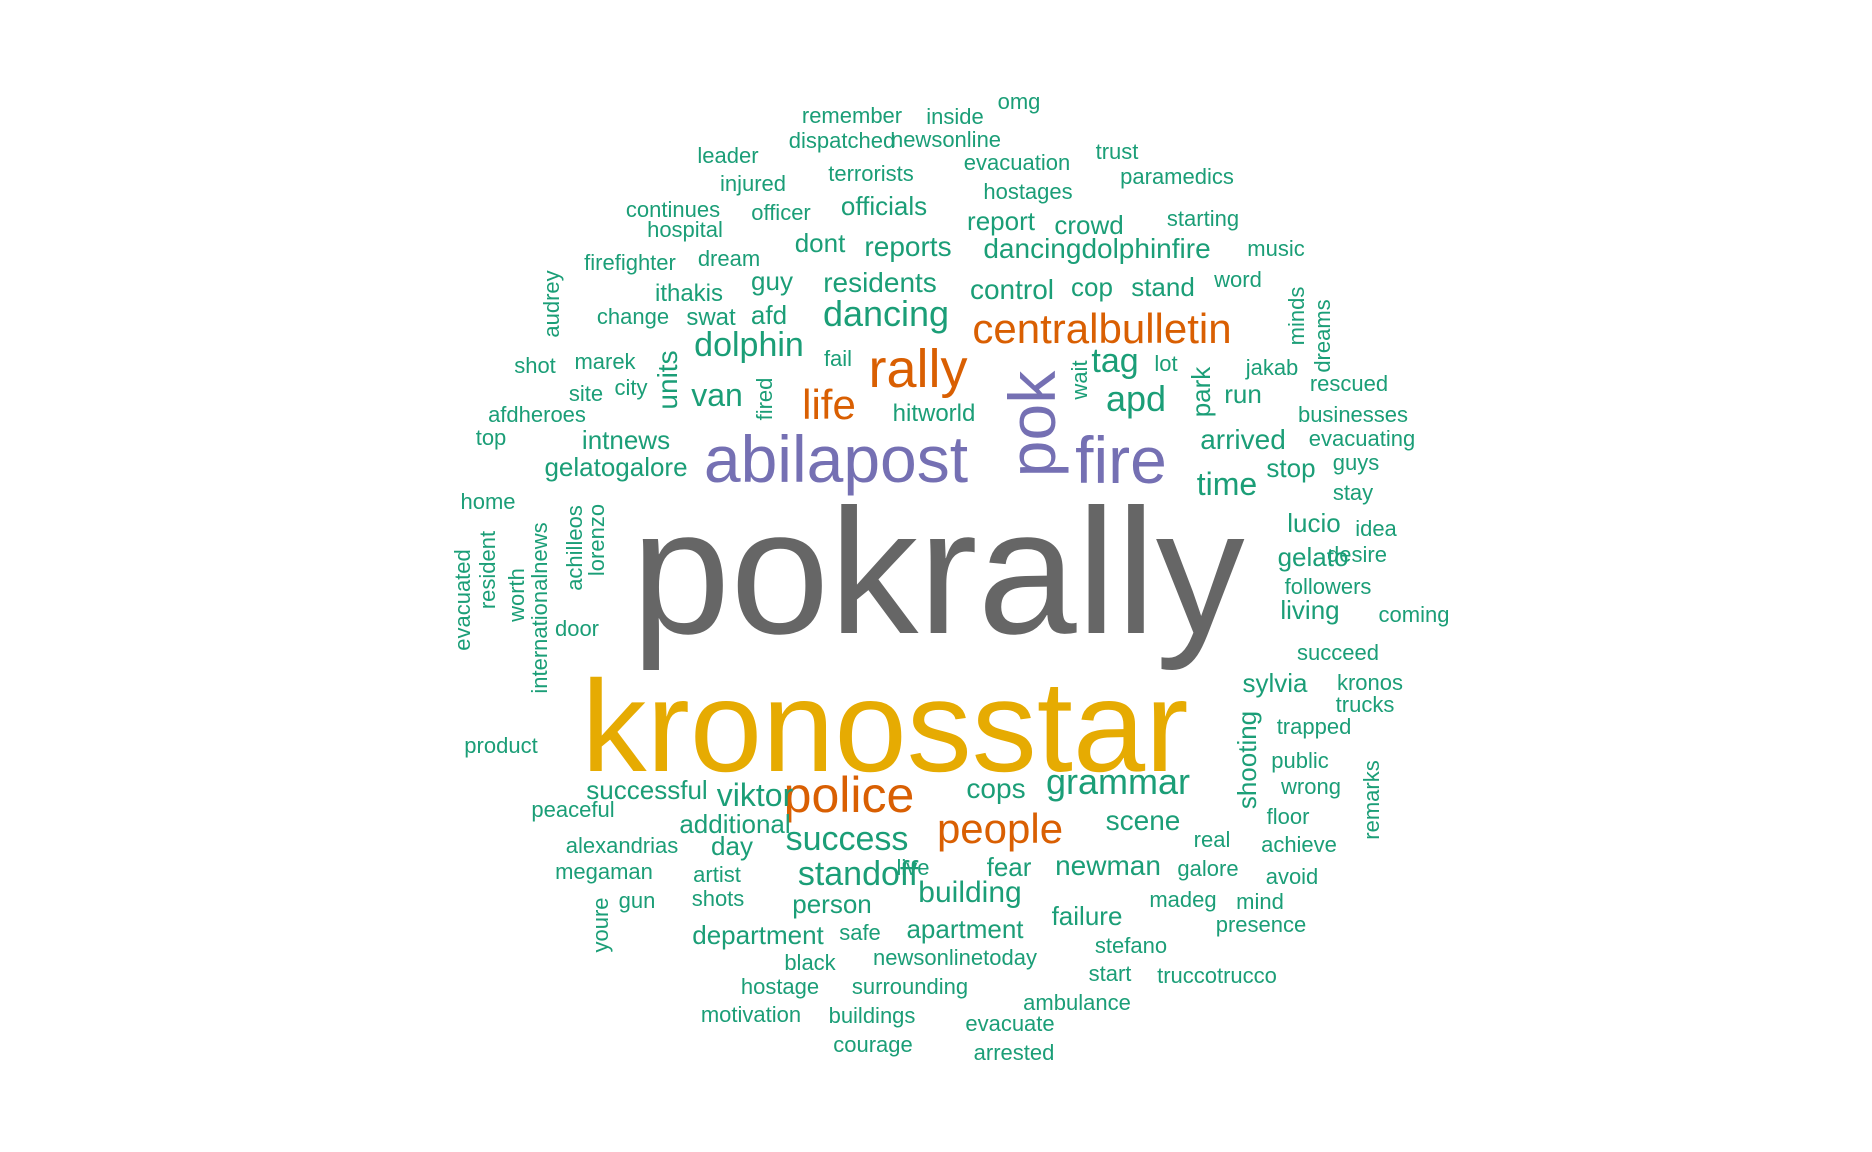 This screenshot has width=1872, height=1152. What do you see at coordinates (1183, 899) in the screenshot?
I see `word-madeg: madeg` at bounding box center [1183, 899].